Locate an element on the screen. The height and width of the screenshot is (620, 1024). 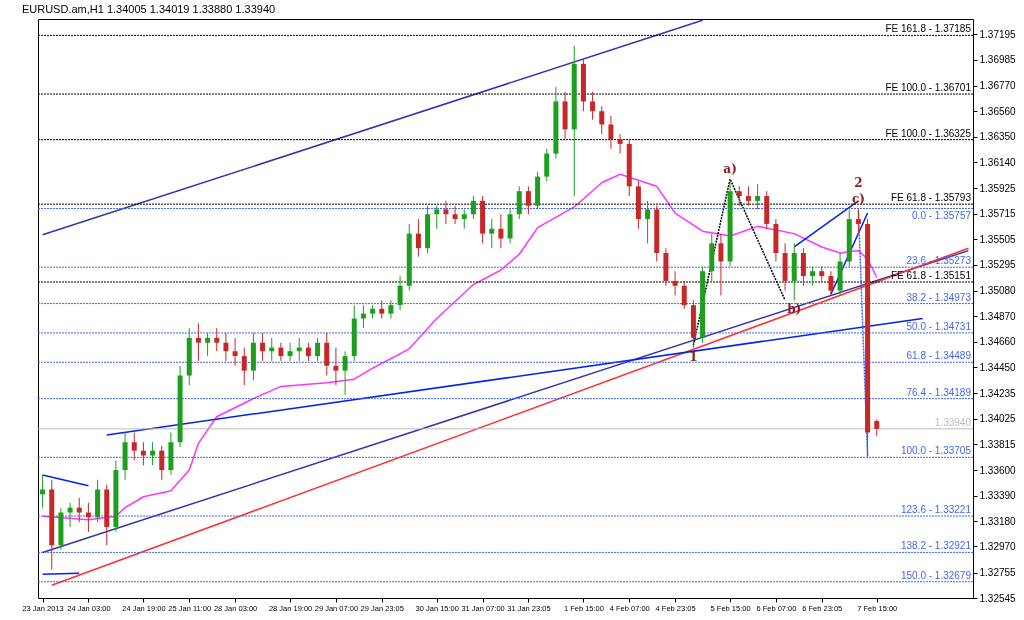
y-tick-label: 1.35505 is located at coordinates (998, 239).